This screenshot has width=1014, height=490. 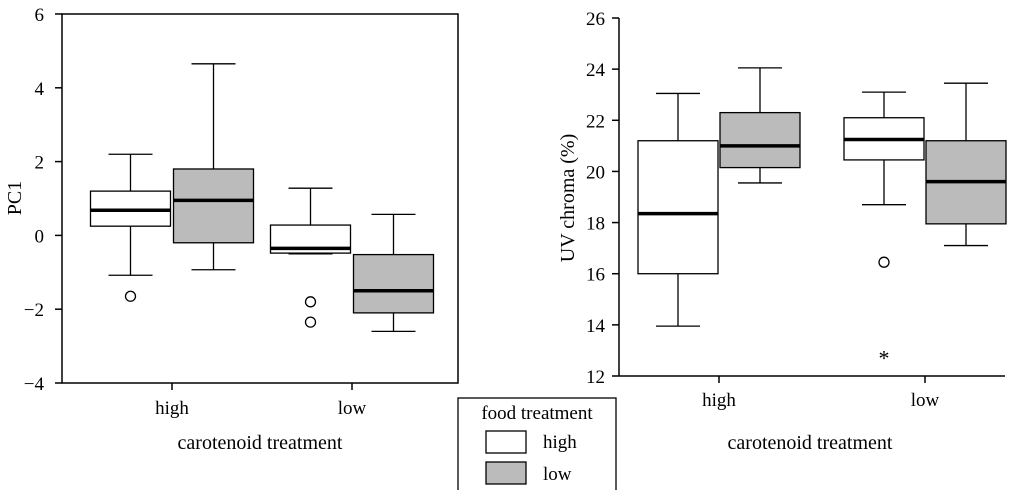 What do you see at coordinates (560, 442) in the screenshot?
I see `legend-label-high: high` at bounding box center [560, 442].